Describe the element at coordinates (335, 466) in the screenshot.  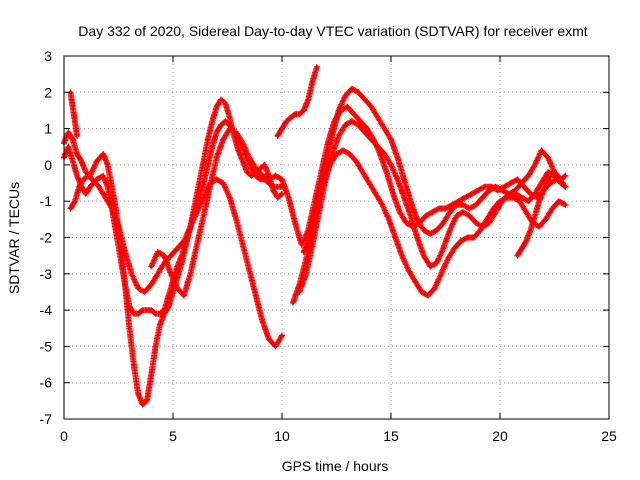
I see `x-axis-label: GPS time / hours` at that location.